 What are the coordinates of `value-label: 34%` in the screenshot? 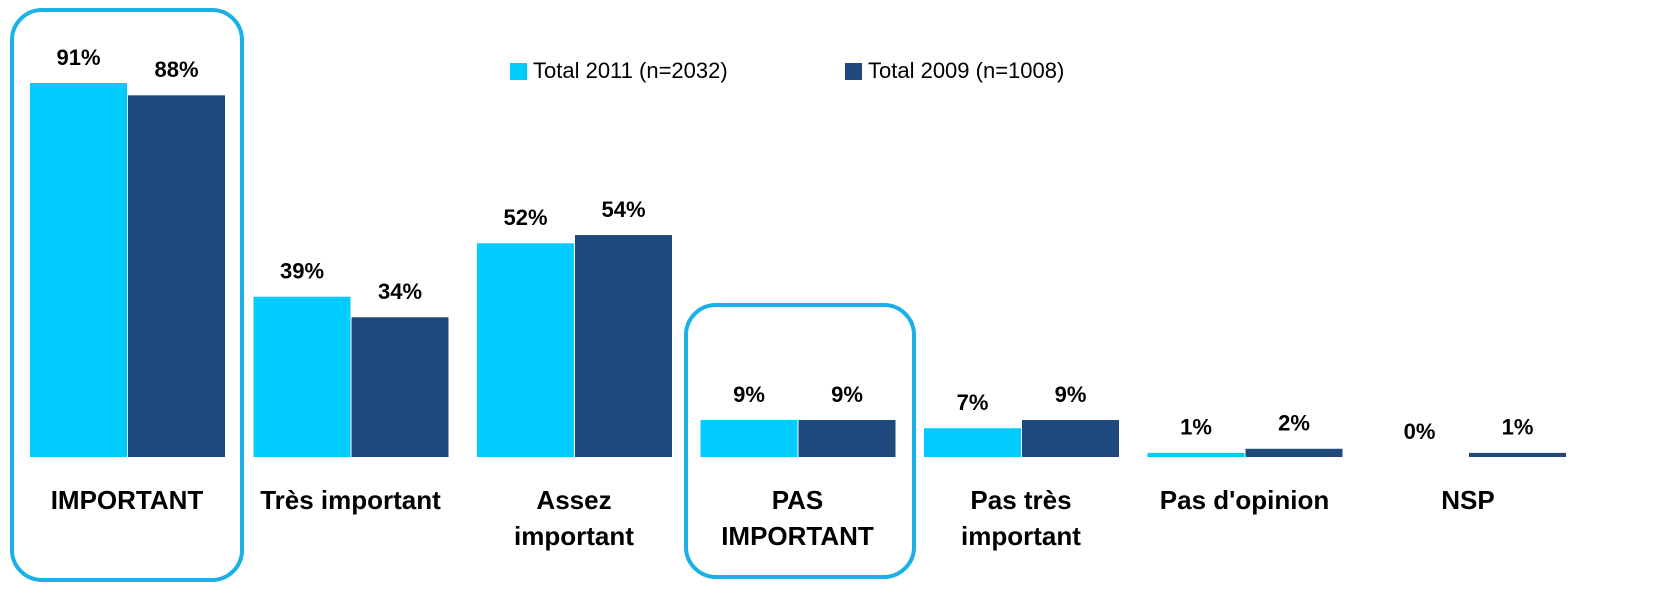 It's located at (400, 291).